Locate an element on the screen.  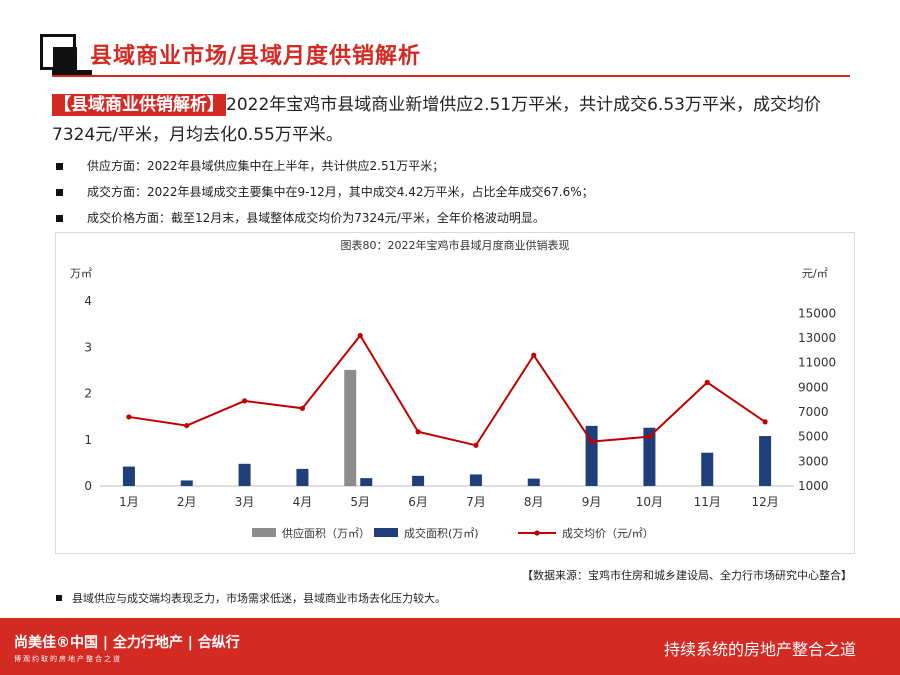
left-axis-tick-label: 1 is located at coordinates (88, 440).